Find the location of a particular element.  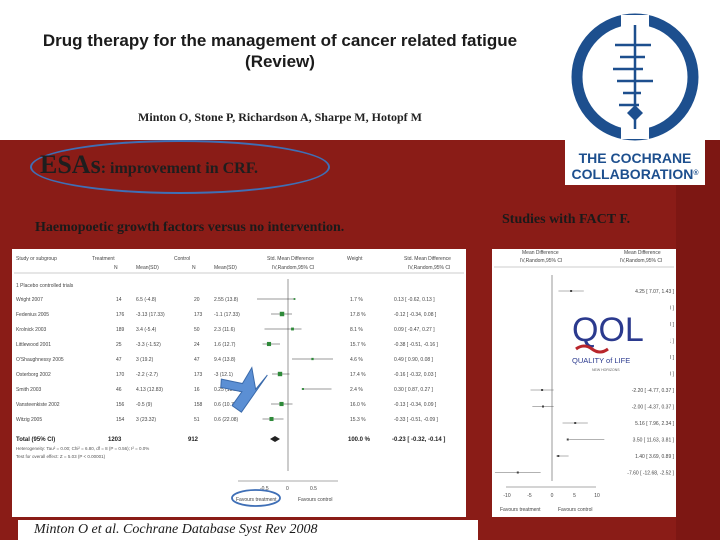

fl-row-n2: 16 is located at coordinates (197, 390).